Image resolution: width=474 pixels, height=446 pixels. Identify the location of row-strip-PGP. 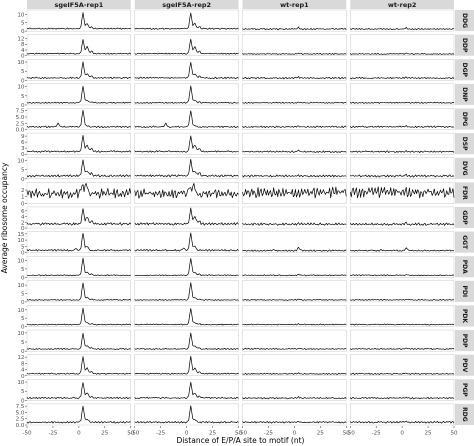
(464, 390).